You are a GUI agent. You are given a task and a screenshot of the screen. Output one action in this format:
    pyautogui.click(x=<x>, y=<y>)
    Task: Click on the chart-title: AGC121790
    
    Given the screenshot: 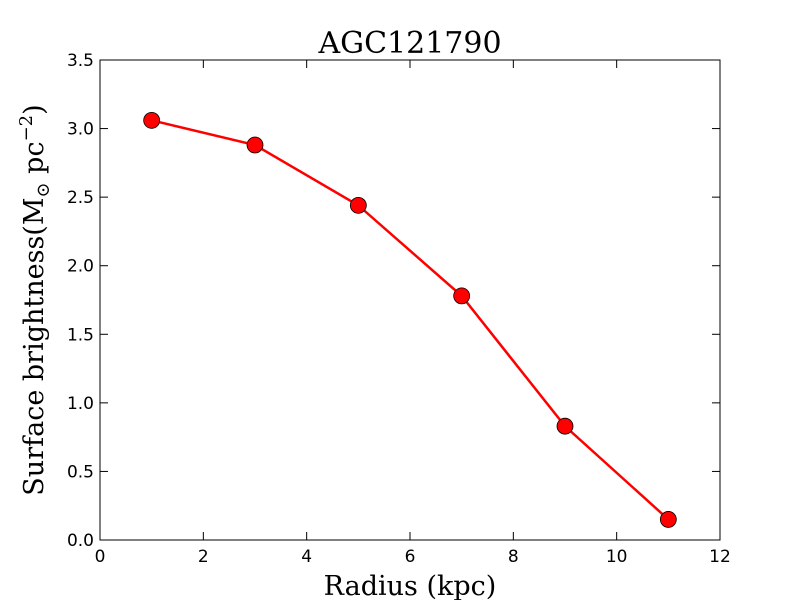 What is the action you would take?
    pyautogui.click(x=409, y=43)
    